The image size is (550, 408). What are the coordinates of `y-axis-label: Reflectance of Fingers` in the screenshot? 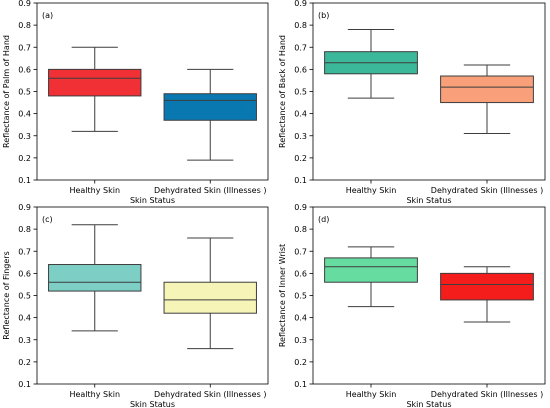 It's located at (6, 295).